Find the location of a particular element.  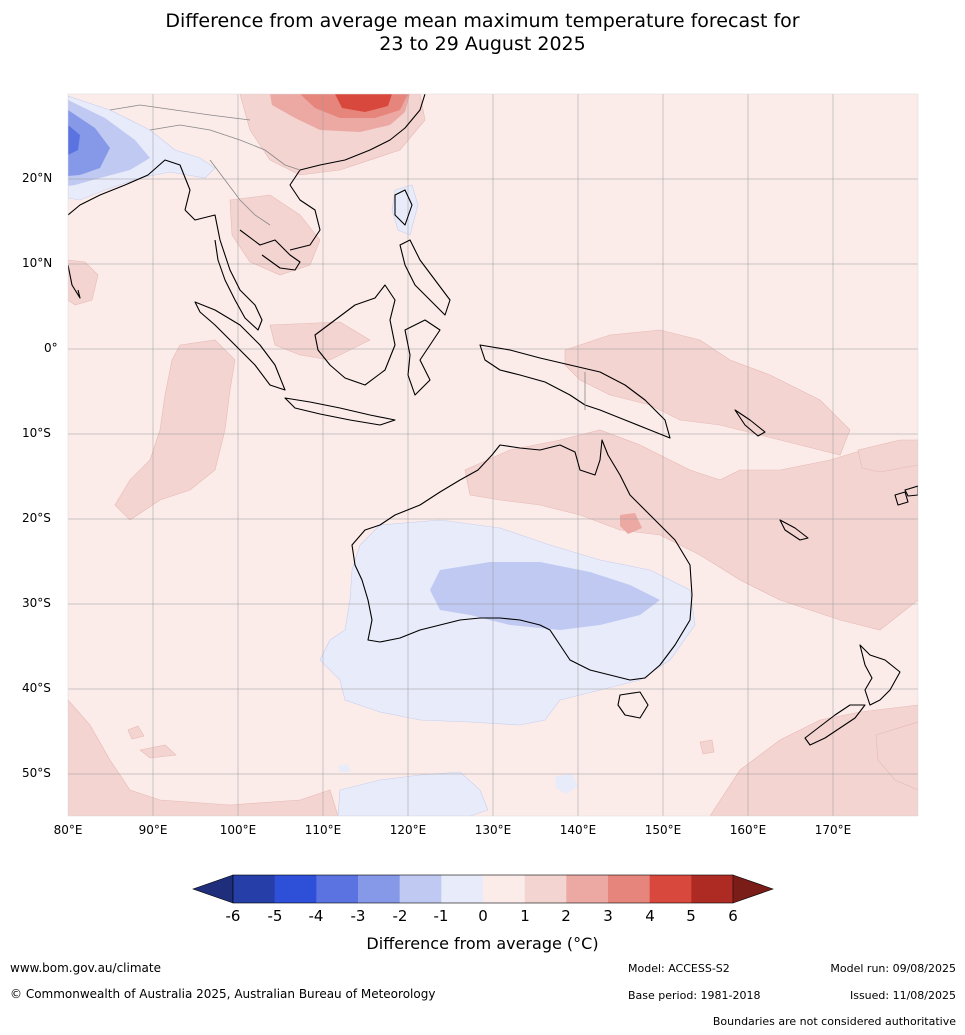

colorbar-tick: 6 is located at coordinates (733, 916).